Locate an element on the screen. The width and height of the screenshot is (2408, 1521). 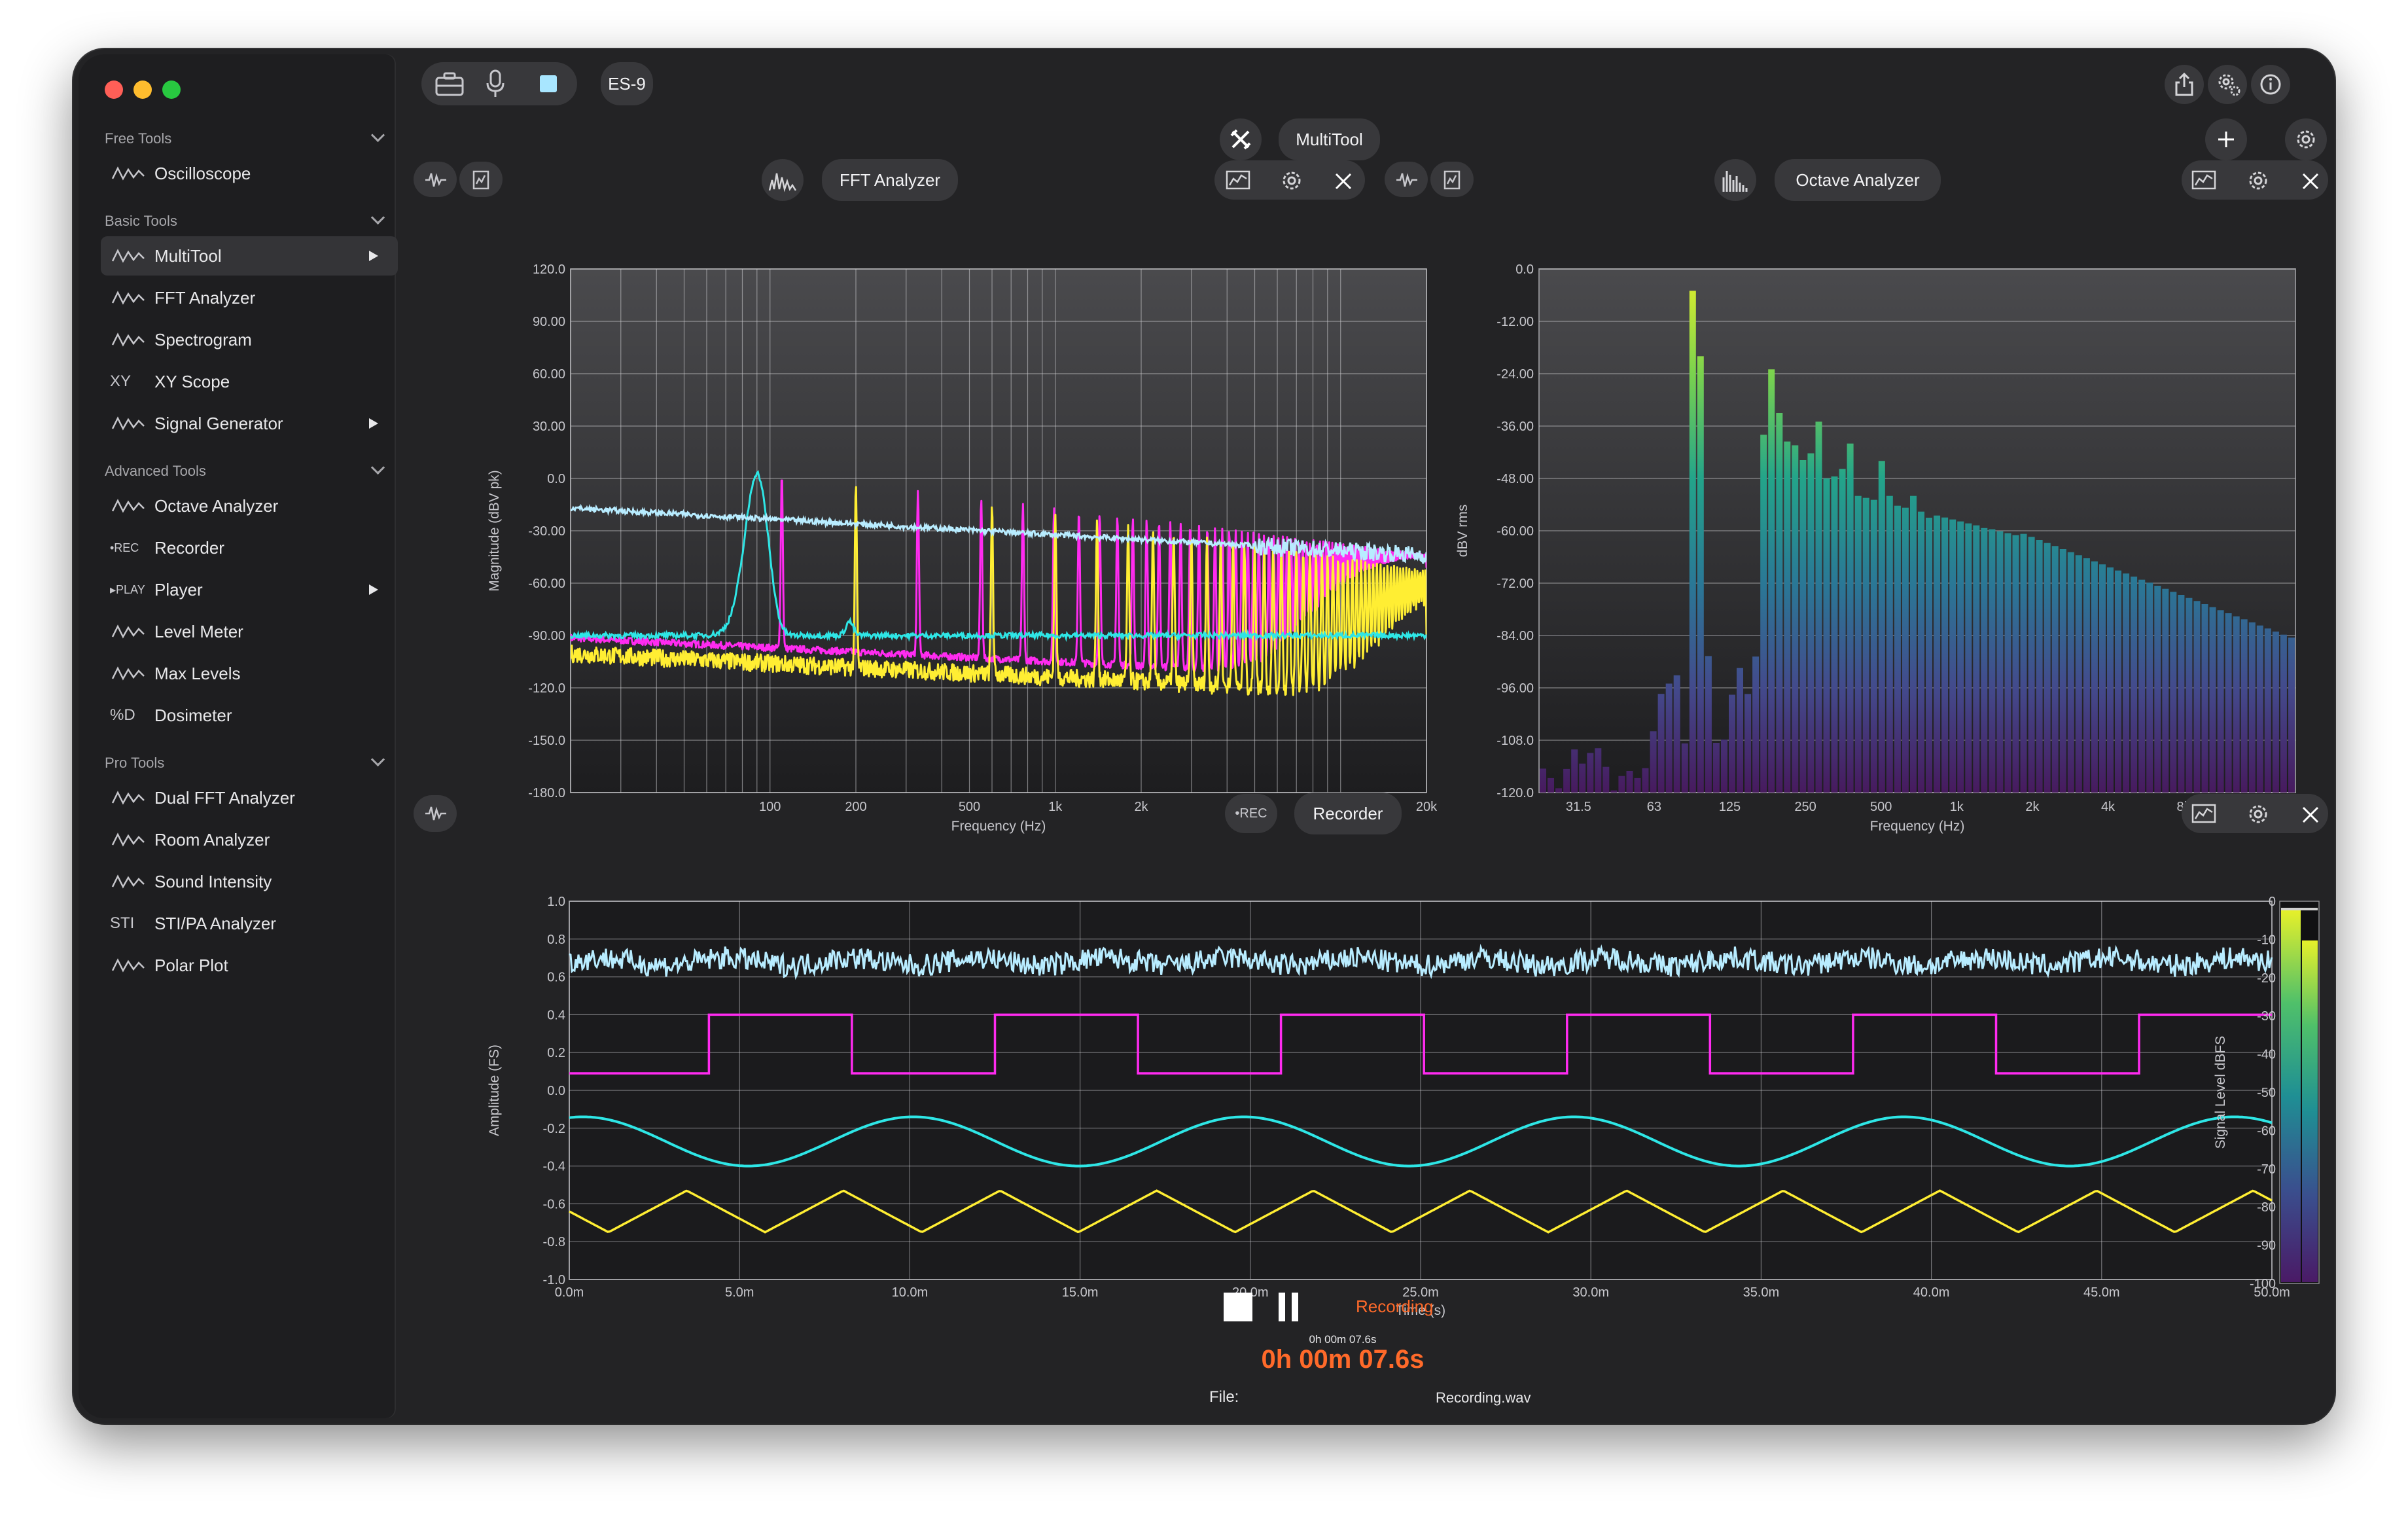
stop-record-button is located at coordinates (1238, 1307).